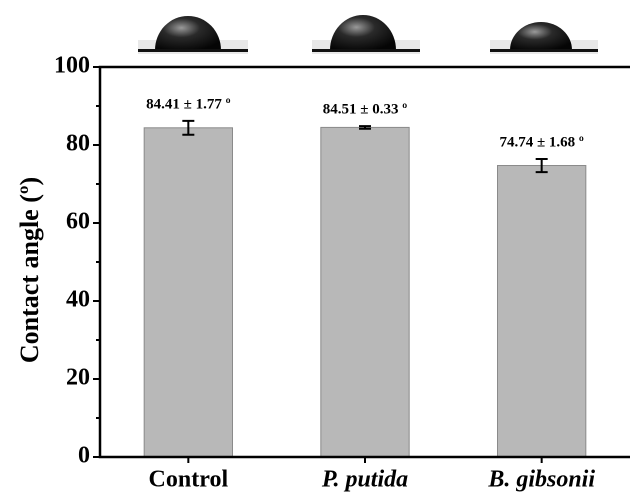 This screenshot has height=494, width=630. What do you see at coordinates (72, 66) in the screenshot?
I see `y-tick-label: 100` at bounding box center [72, 66].